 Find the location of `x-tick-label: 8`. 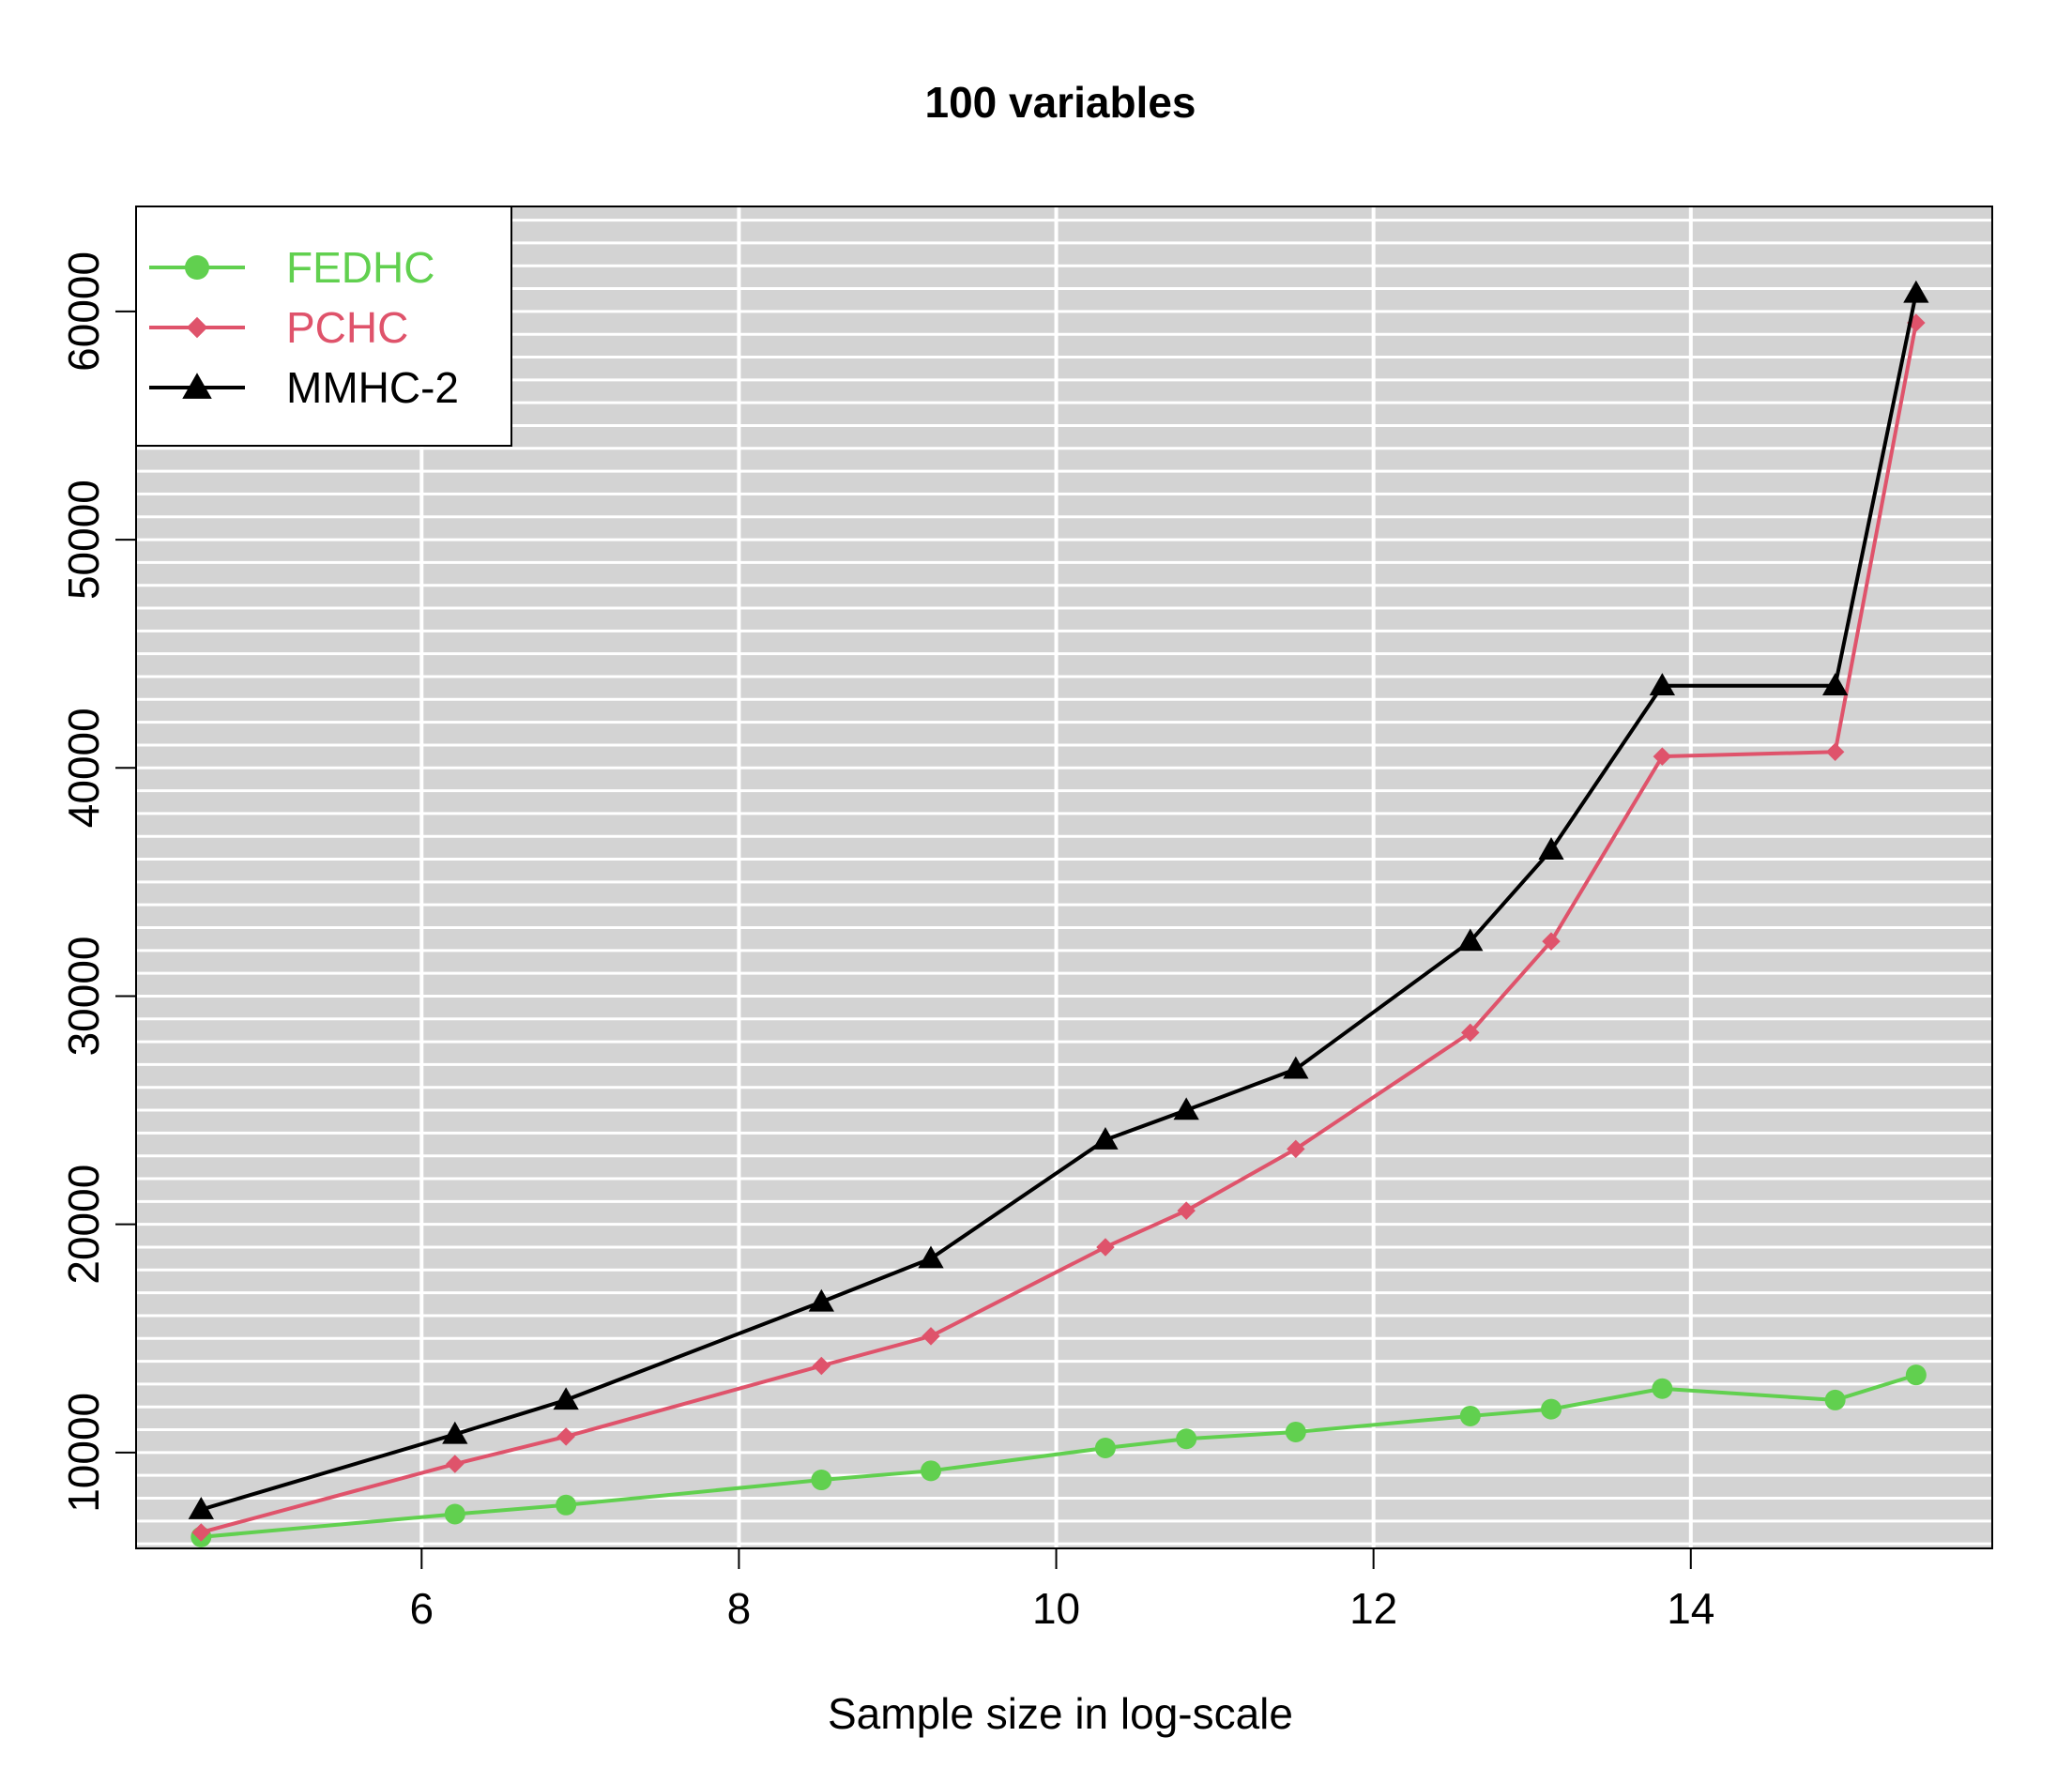

x-tick-label: 8 is located at coordinates (740, 1608).